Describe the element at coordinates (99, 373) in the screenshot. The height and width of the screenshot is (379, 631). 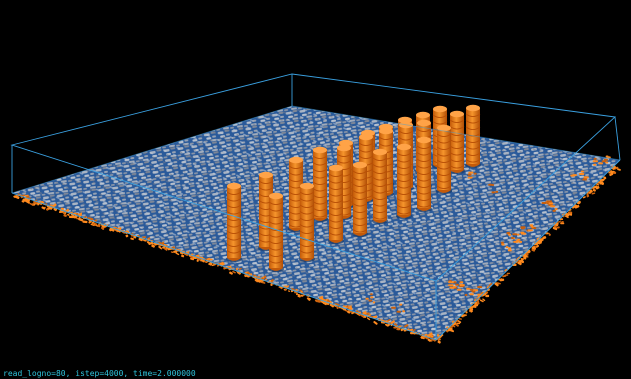
I see `status-line: read_logno=80, istep=4000, time=2.000000` at that location.